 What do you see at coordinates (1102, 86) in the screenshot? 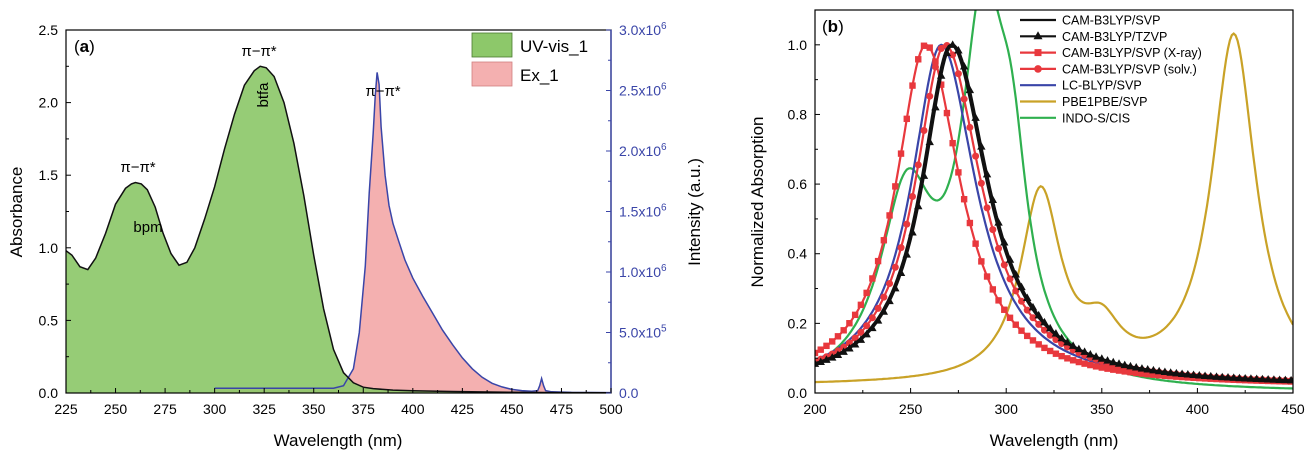
I see `legend-label: LC-BLYP/SVP` at bounding box center [1102, 86].